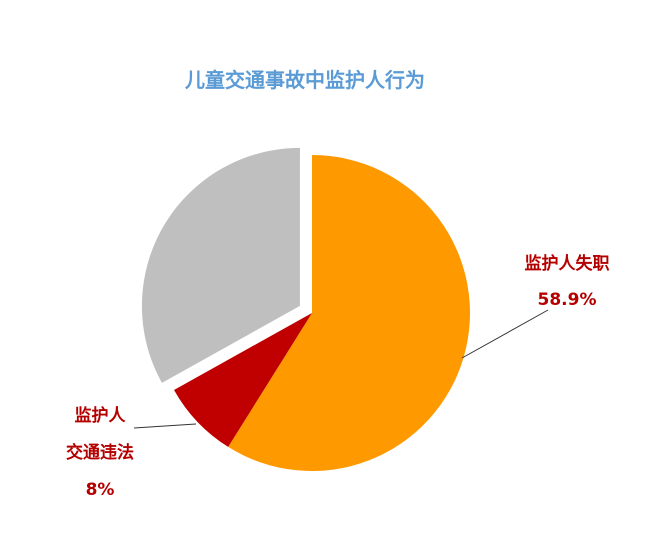 This screenshot has width=666, height=544. What do you see at coordinates (100, 434) in the screenshot?
I see `category-label: 监护人 交通违法` at bounding box center [100, 434].